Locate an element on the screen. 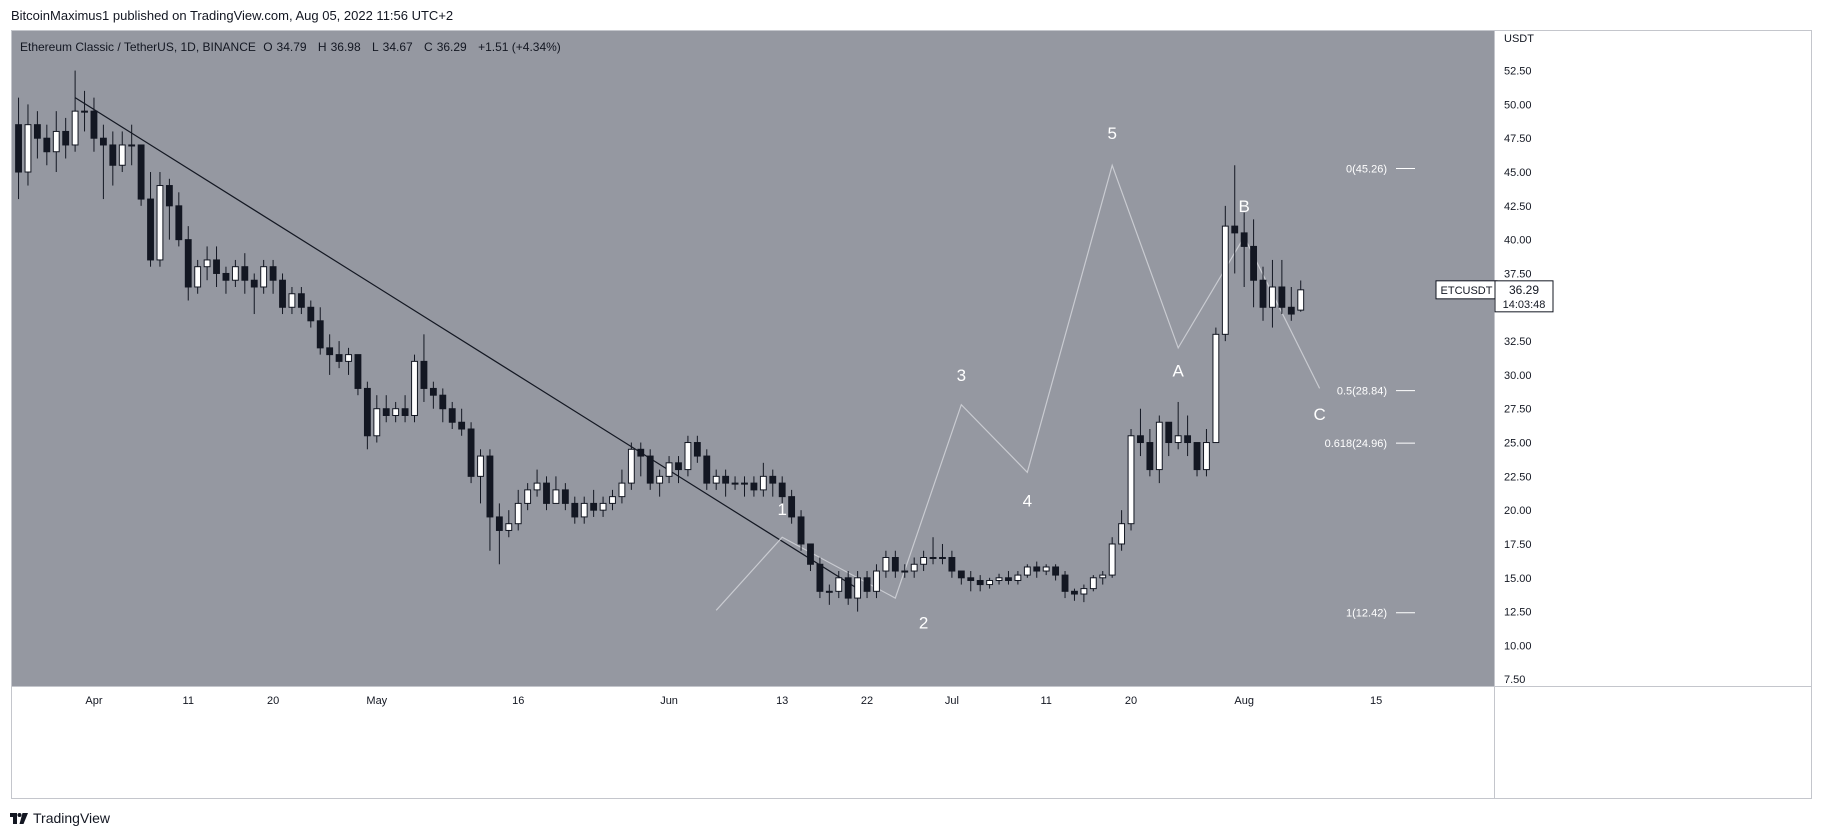  legend-high-value: 36.98 is located at coordinates (345, 47).